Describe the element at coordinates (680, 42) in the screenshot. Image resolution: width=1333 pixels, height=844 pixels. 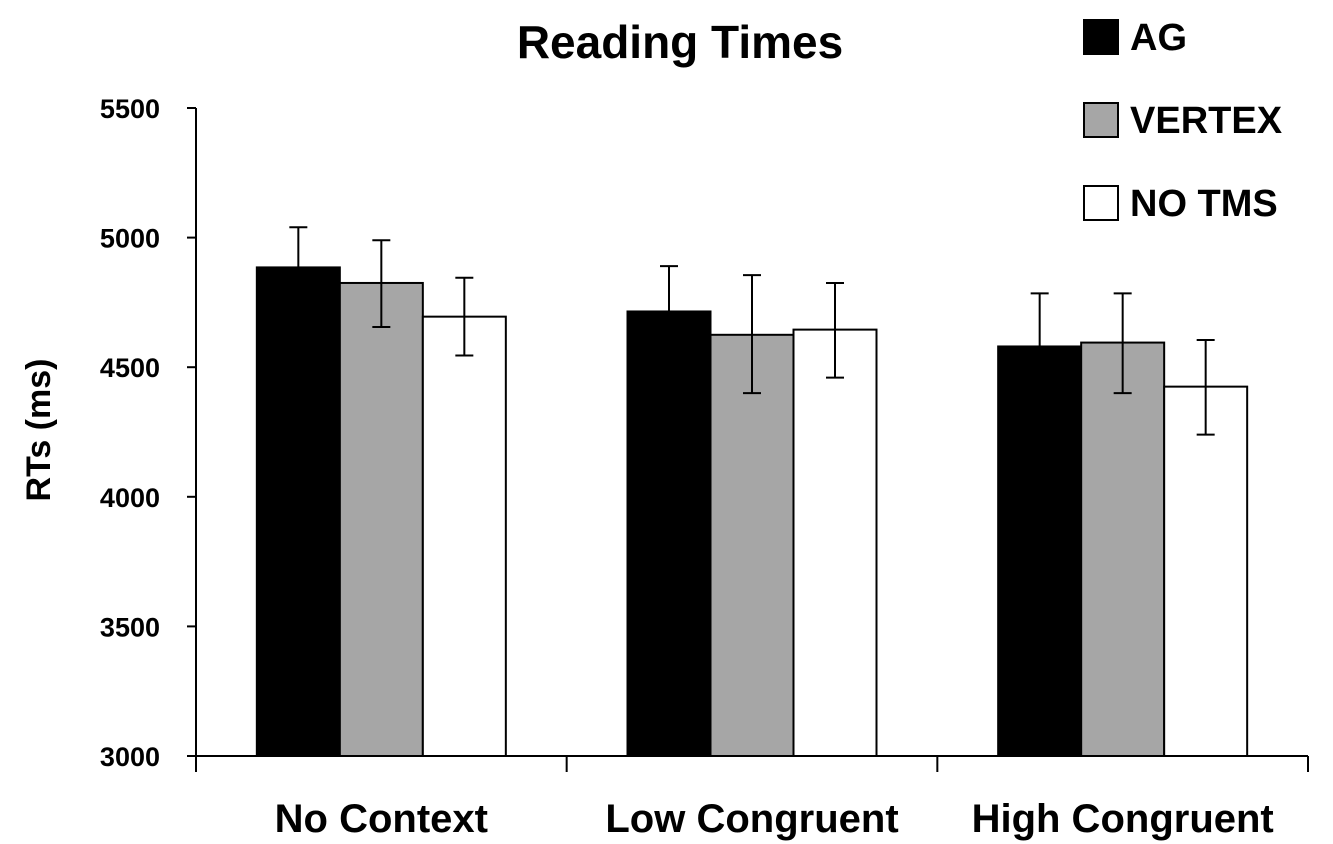
I see `chart-title: Reading Times` at that location.